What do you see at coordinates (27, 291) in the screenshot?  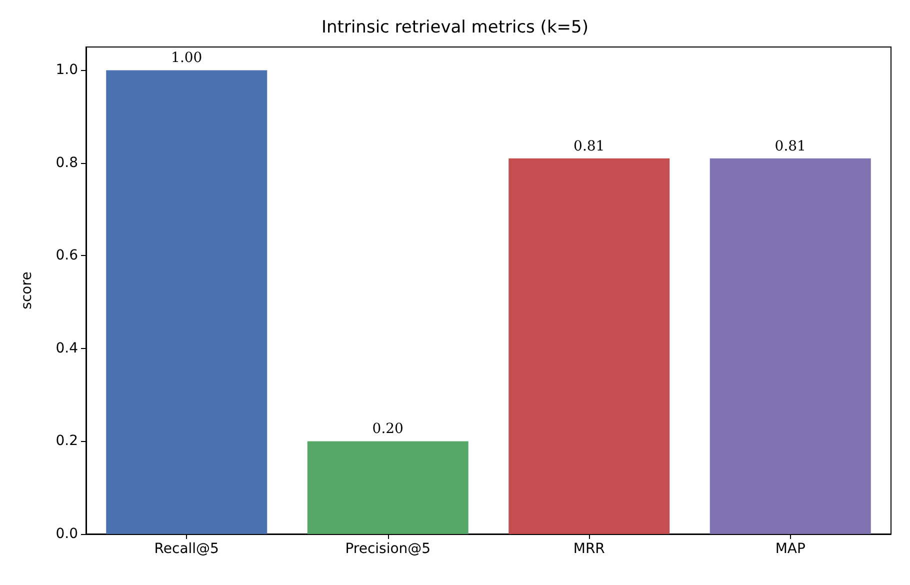 I see `y-axis-title: score` at bounding box center [27, 291].